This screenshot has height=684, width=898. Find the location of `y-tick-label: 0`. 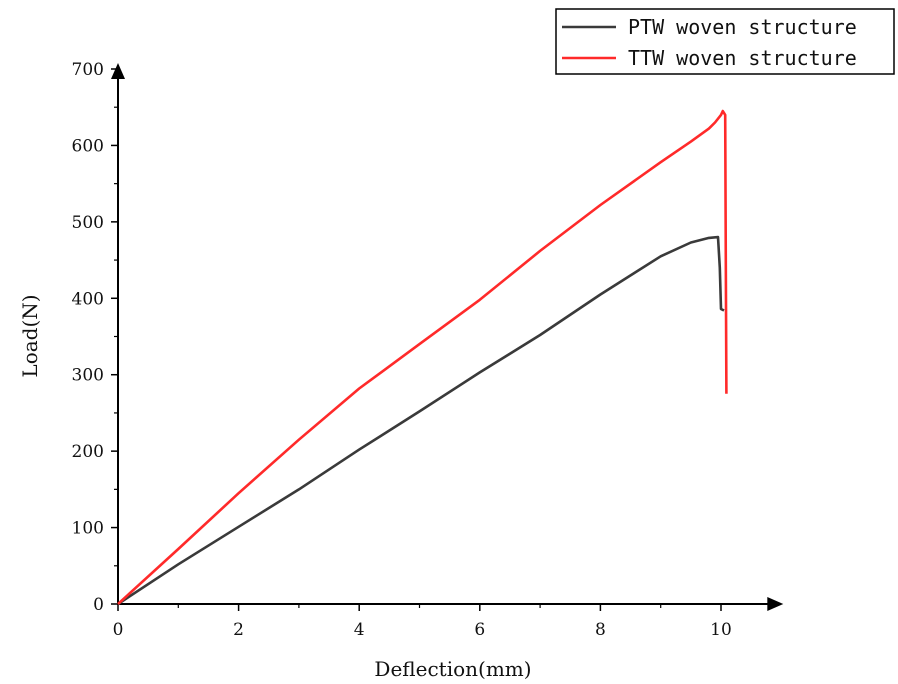

y-tick-label: 0 is located at coordinates (98, 605).